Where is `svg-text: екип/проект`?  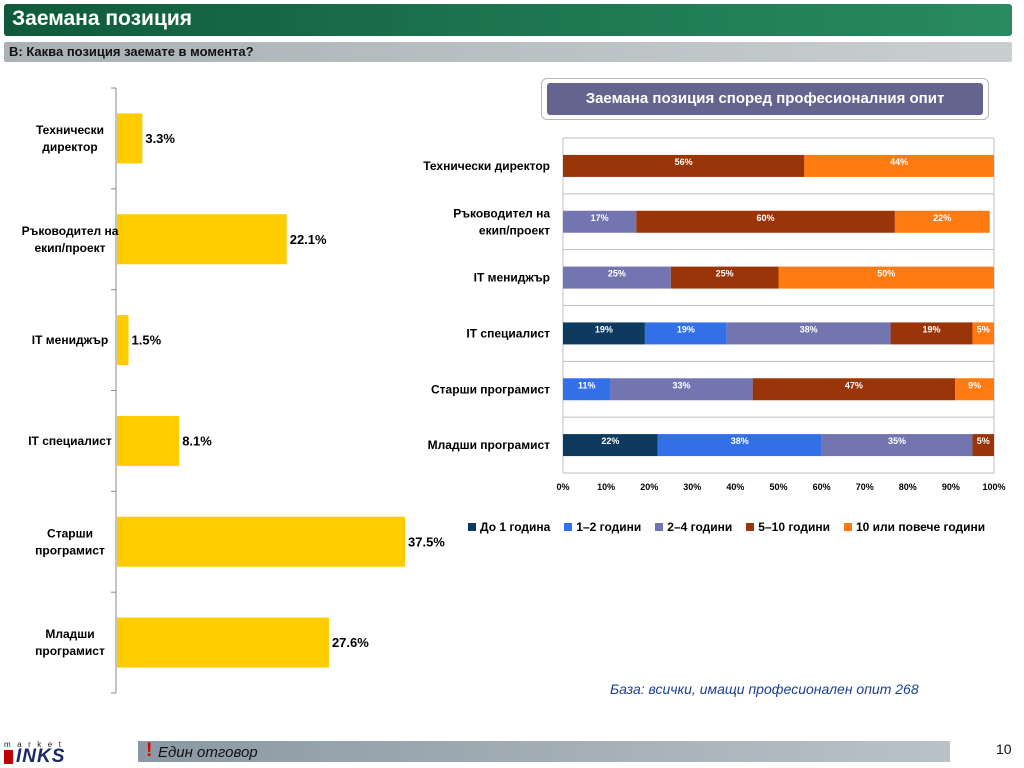
svg-text: екип/проект is located at coordinates (514, 230).